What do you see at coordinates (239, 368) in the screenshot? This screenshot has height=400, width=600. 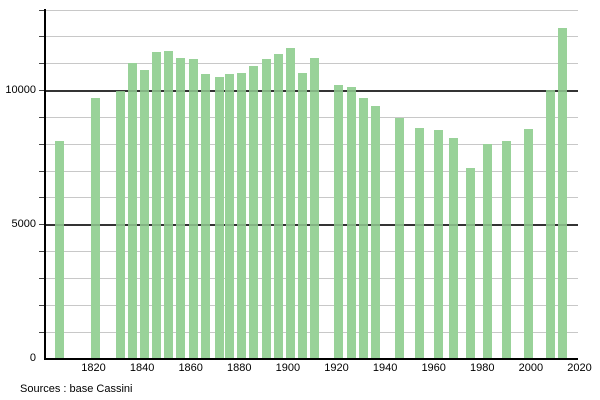 I see `x-axis-label-1880: 1880` at bounding box center [239, 368].